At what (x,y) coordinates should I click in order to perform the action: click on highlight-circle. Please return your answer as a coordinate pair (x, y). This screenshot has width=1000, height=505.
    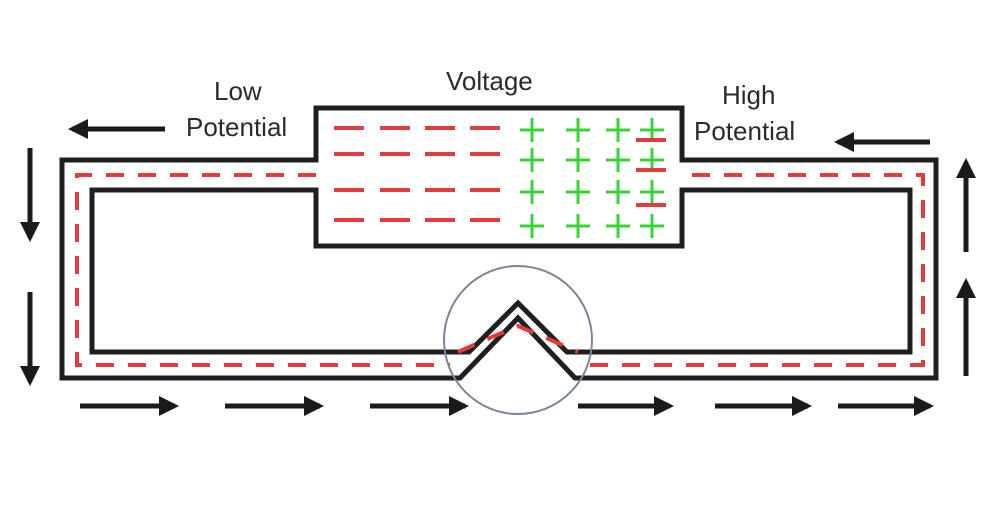
    Looking at the image, I should click on (518, 340).